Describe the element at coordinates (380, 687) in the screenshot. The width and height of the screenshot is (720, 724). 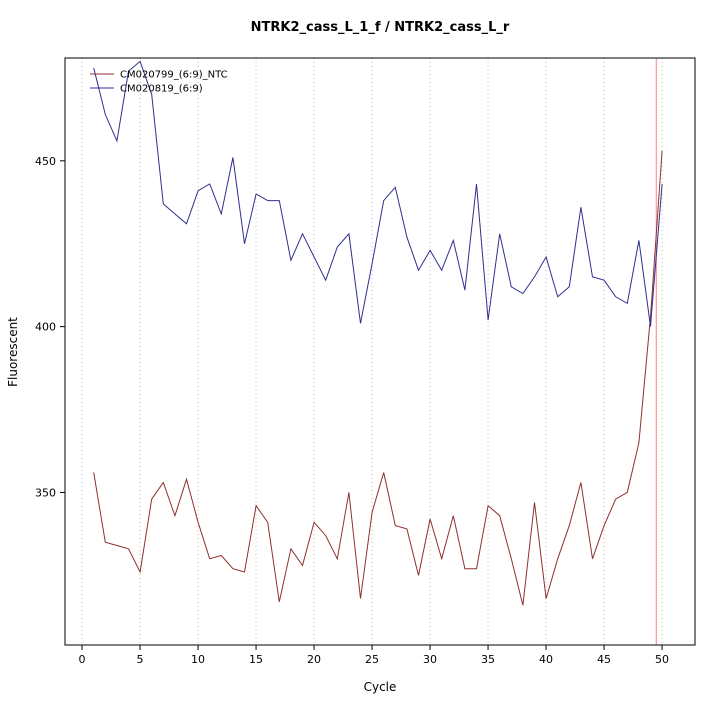
I see `x-axis-label: Cycle` at that location.